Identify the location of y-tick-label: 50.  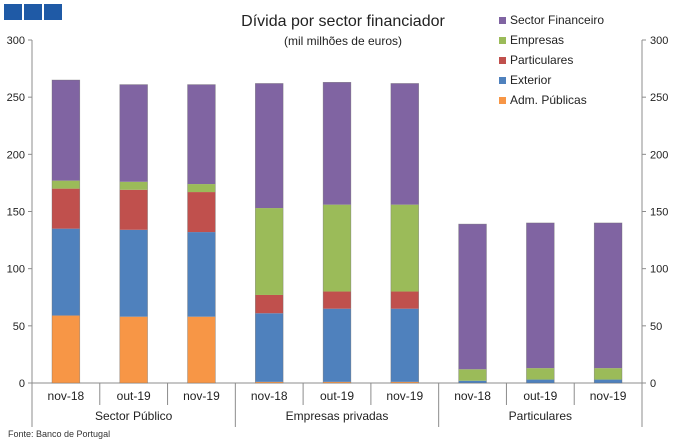
(19, 327).